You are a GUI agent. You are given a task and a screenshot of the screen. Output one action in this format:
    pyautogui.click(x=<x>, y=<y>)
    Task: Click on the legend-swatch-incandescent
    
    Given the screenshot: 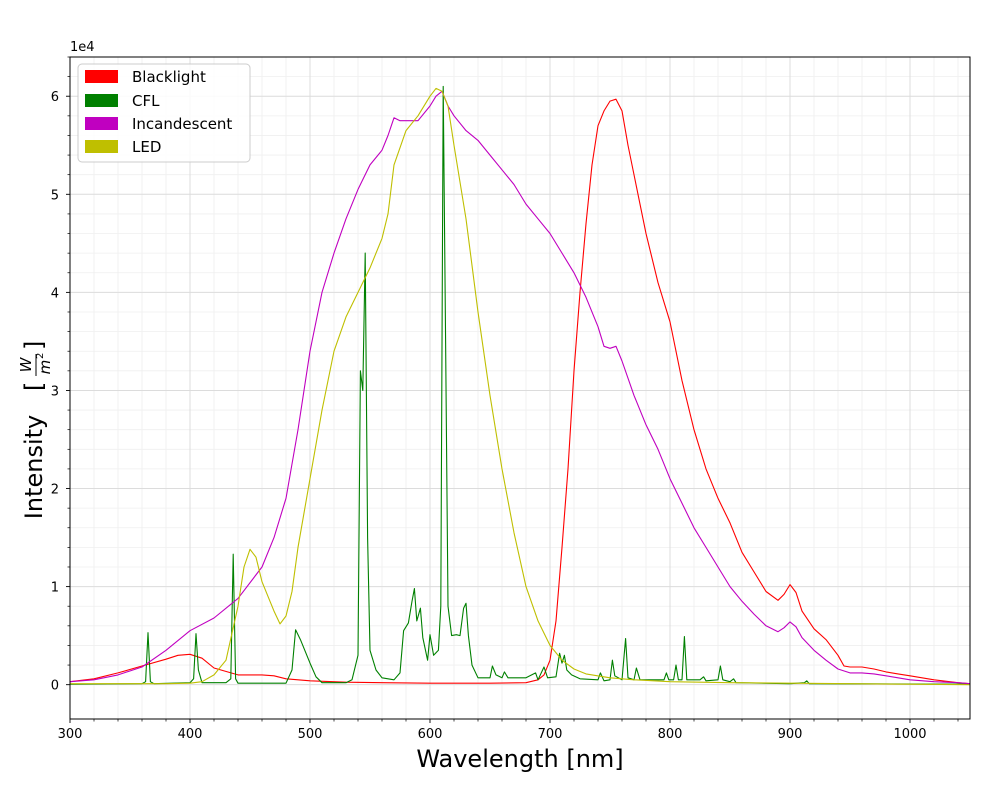 What is the action you would take?
    pyautogui.click(x=101, y=123)
    